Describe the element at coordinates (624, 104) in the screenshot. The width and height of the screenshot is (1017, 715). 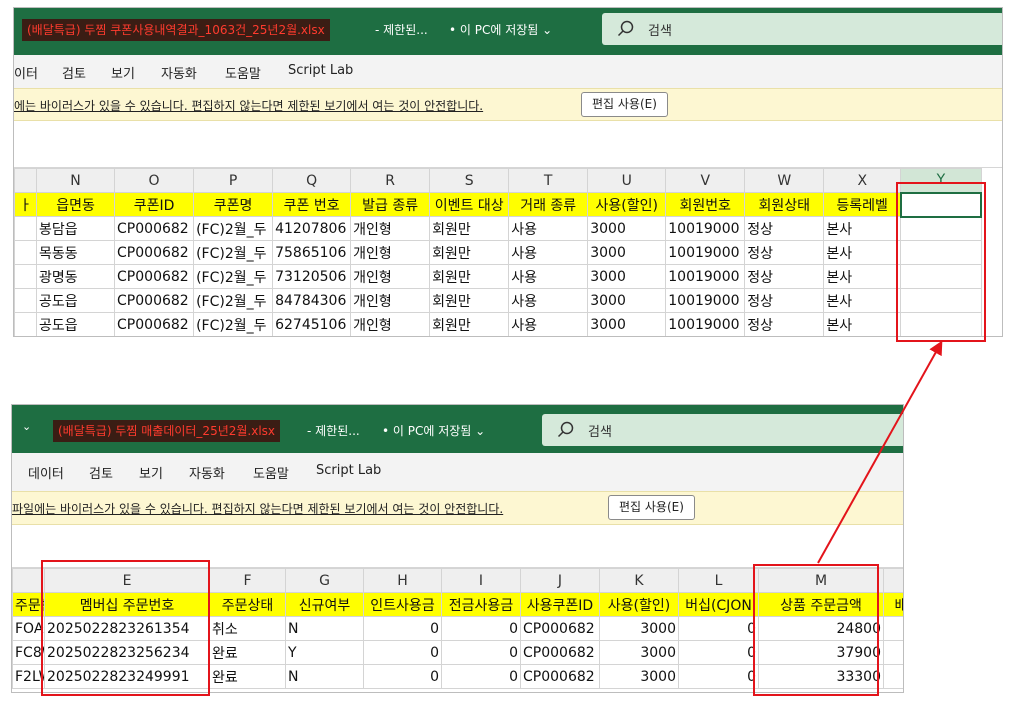
I see `enable-editing-button: 편집 사용(E)` at that location.